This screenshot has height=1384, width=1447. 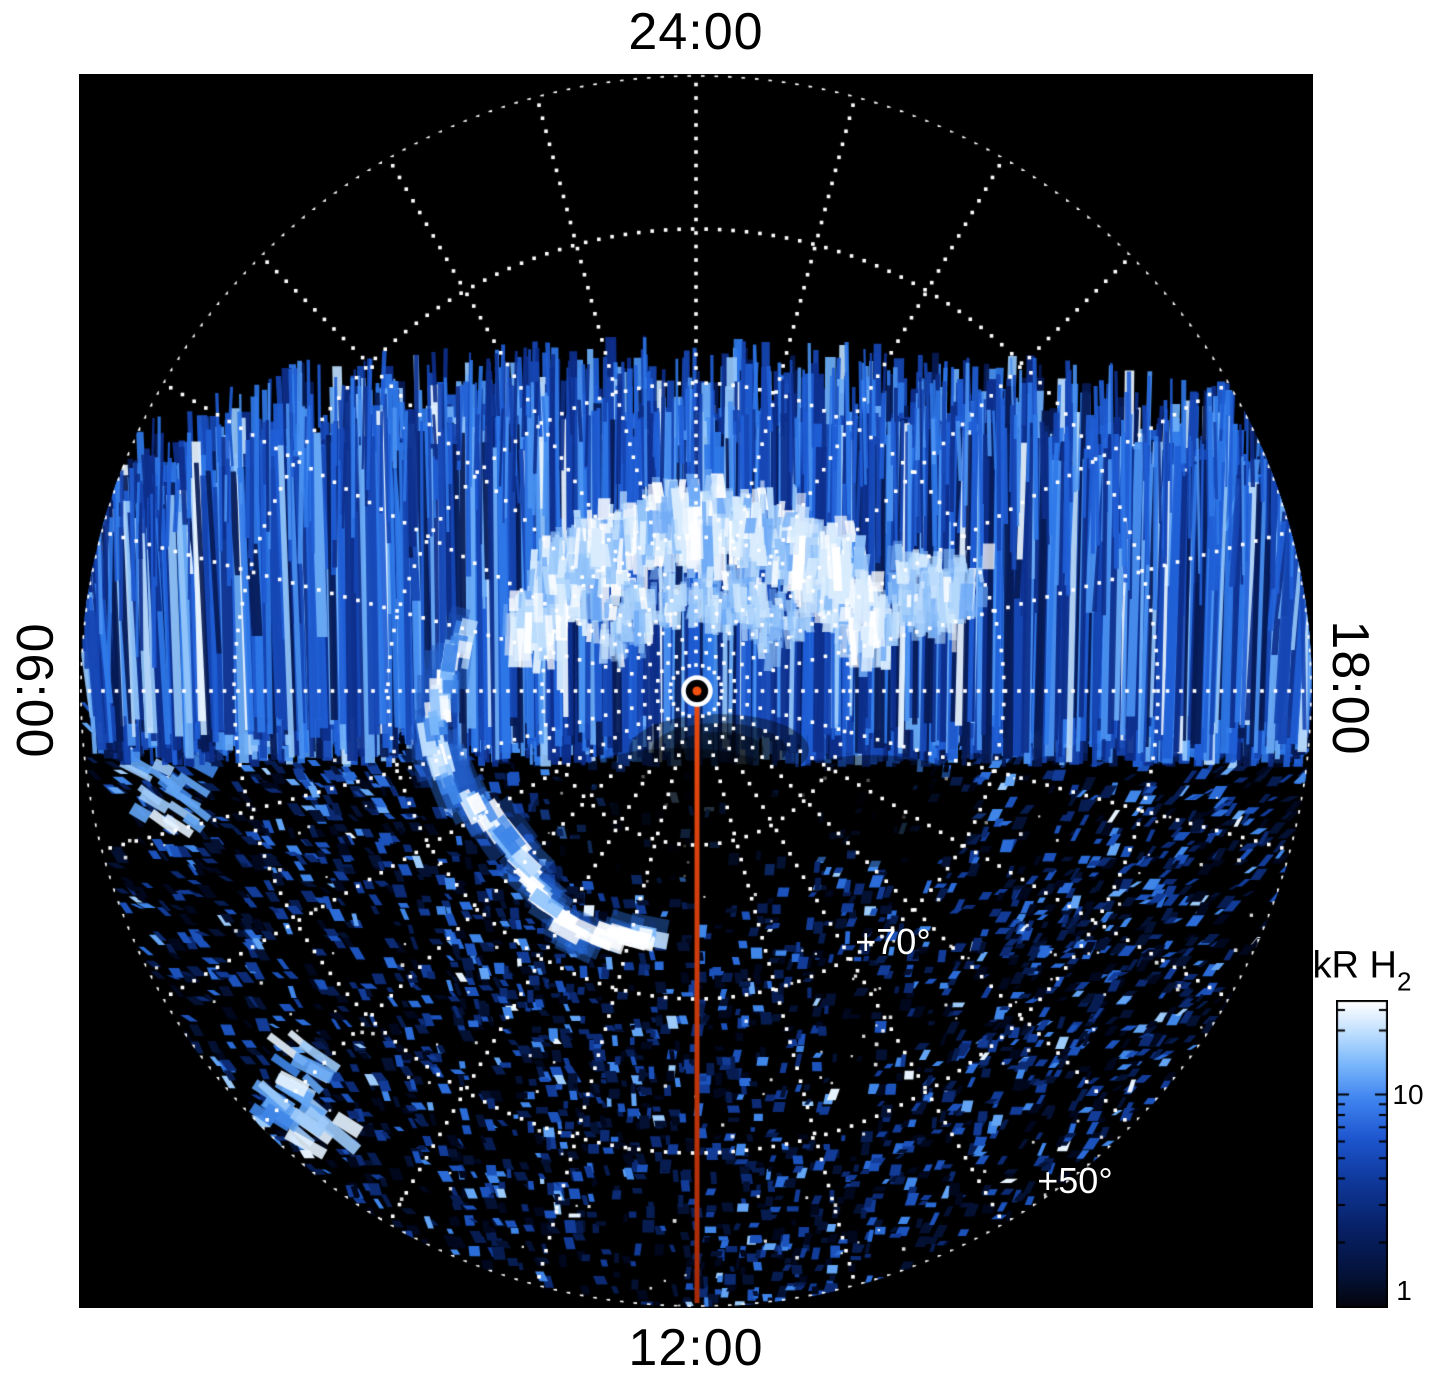 I want to click on colorbar-title-subscript: 2, so click(x=1404, y=981).